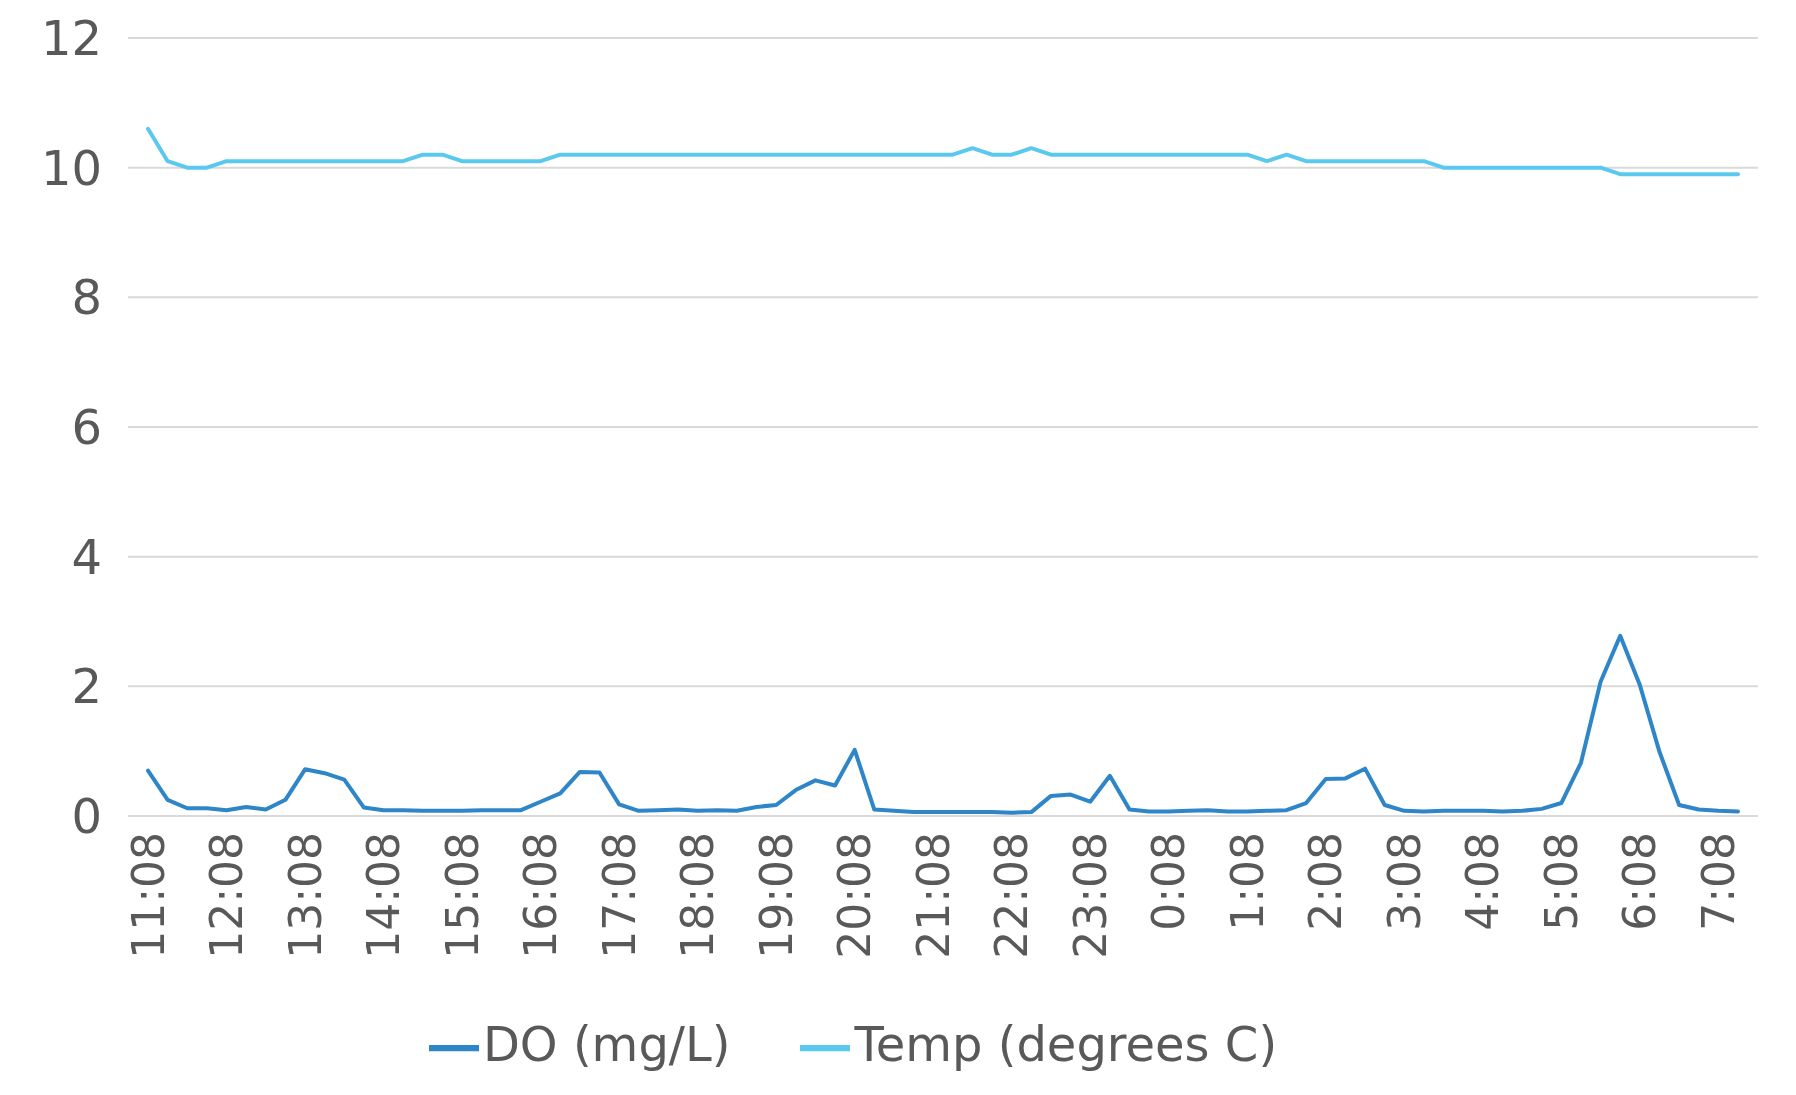 The image size is (1796, 1095). I want to click on x-tick-label: 19:08, so click(776, 895).